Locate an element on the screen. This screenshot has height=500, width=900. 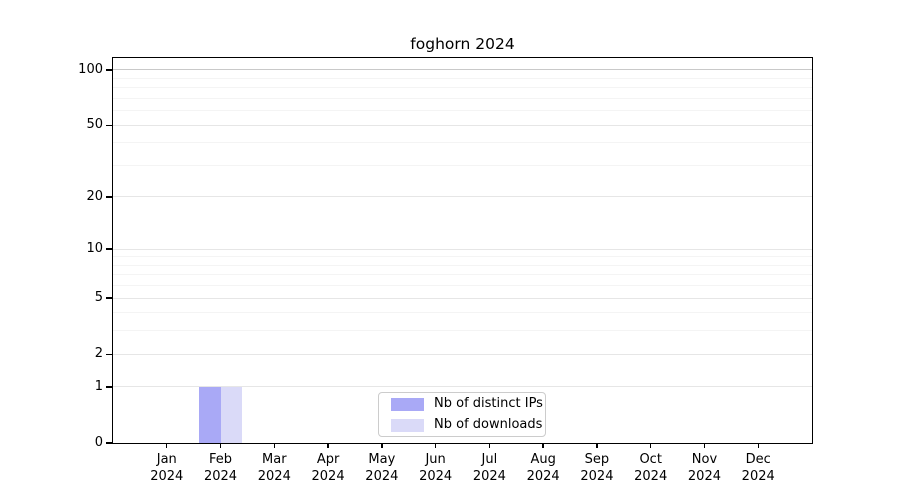
x-tick-label: Aug 2024 is located at coordinates (543, 468).